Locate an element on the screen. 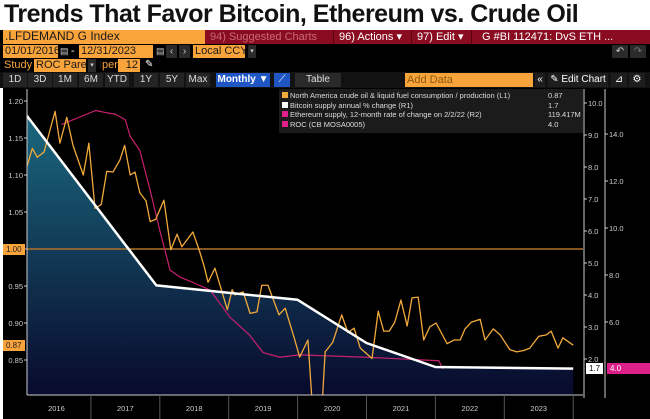 Image resolution: width=650 pixels, height=419 pixels. legend-item-bitcoin: Bitcoin supply annual % change (R1) 1.7 is located at coordinates (431, 106).